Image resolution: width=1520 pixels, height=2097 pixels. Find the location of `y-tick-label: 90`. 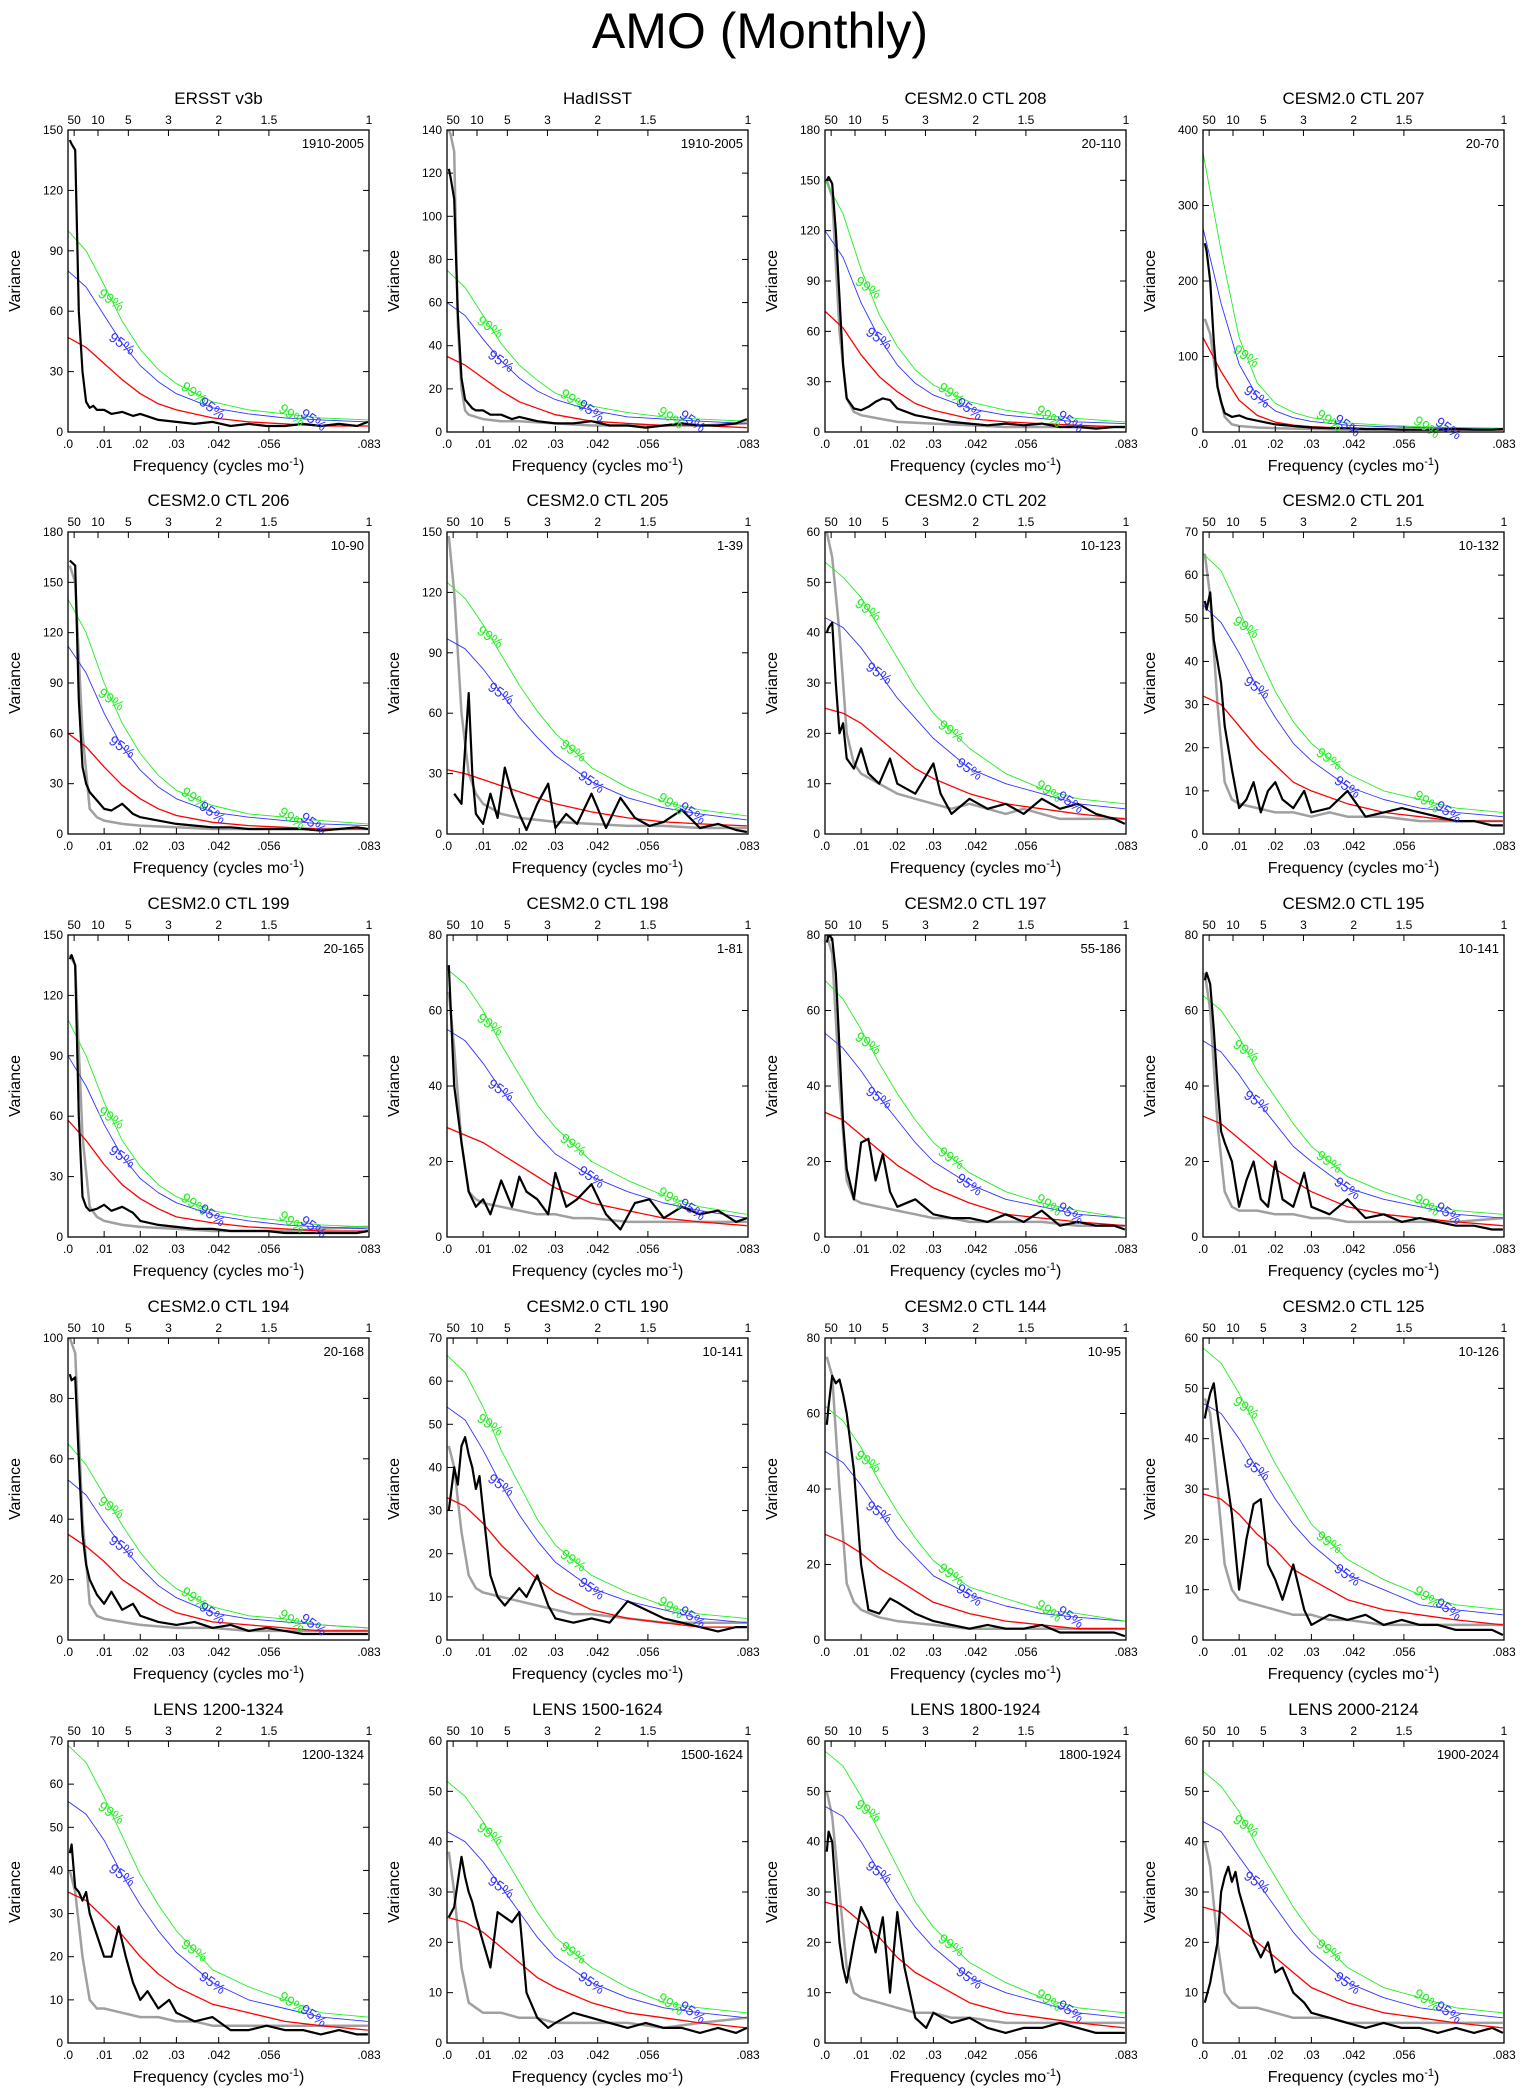

y-tick-label: 90 is located at coordinates (57, 1056).